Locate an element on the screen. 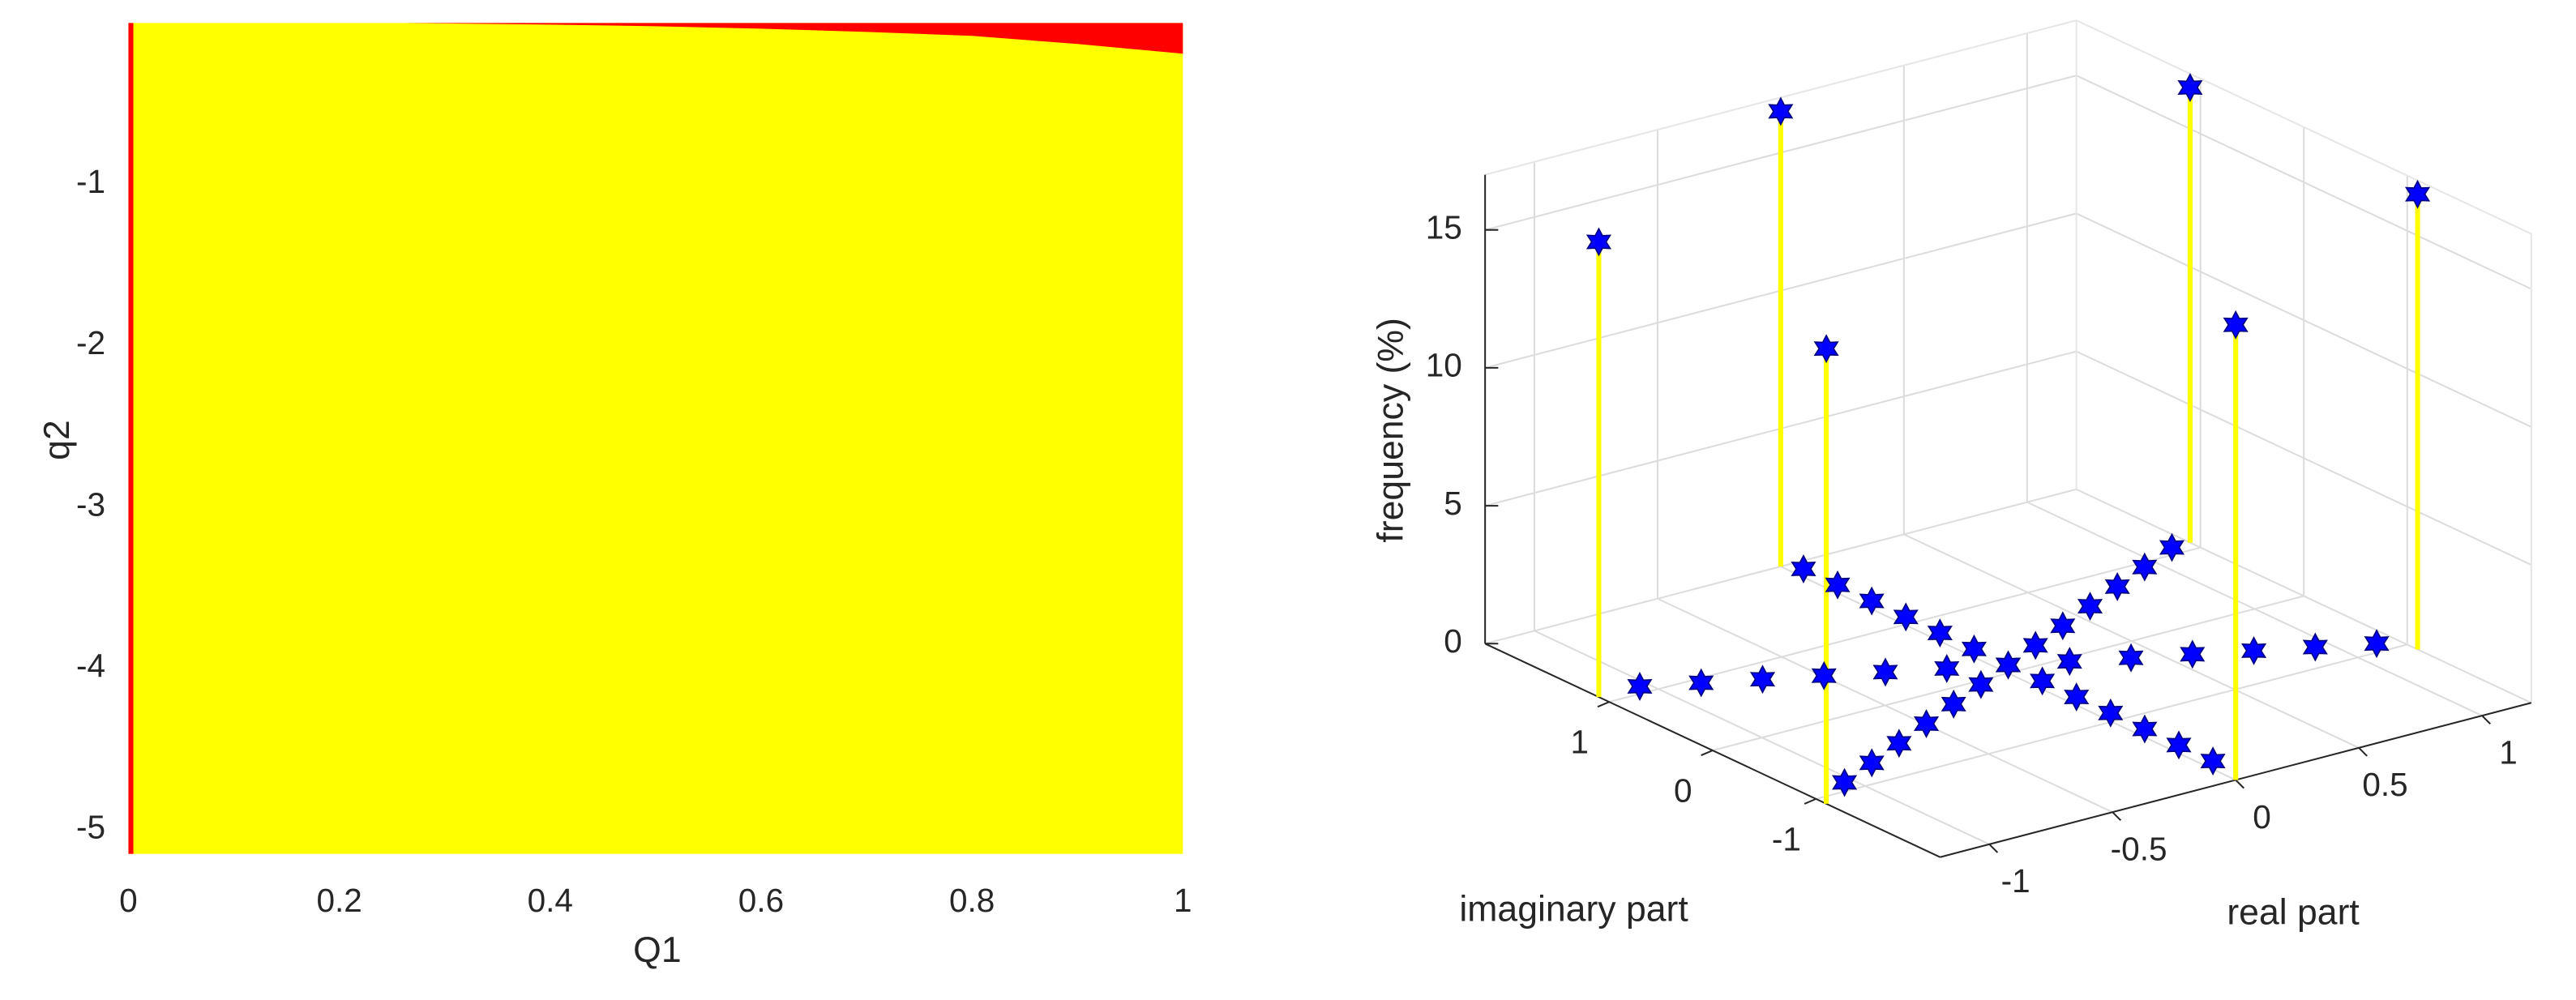 The width and height of the screenshot is (2576, 1000). y-axis-label: imaginary part is located at coordinates (1573, 909).